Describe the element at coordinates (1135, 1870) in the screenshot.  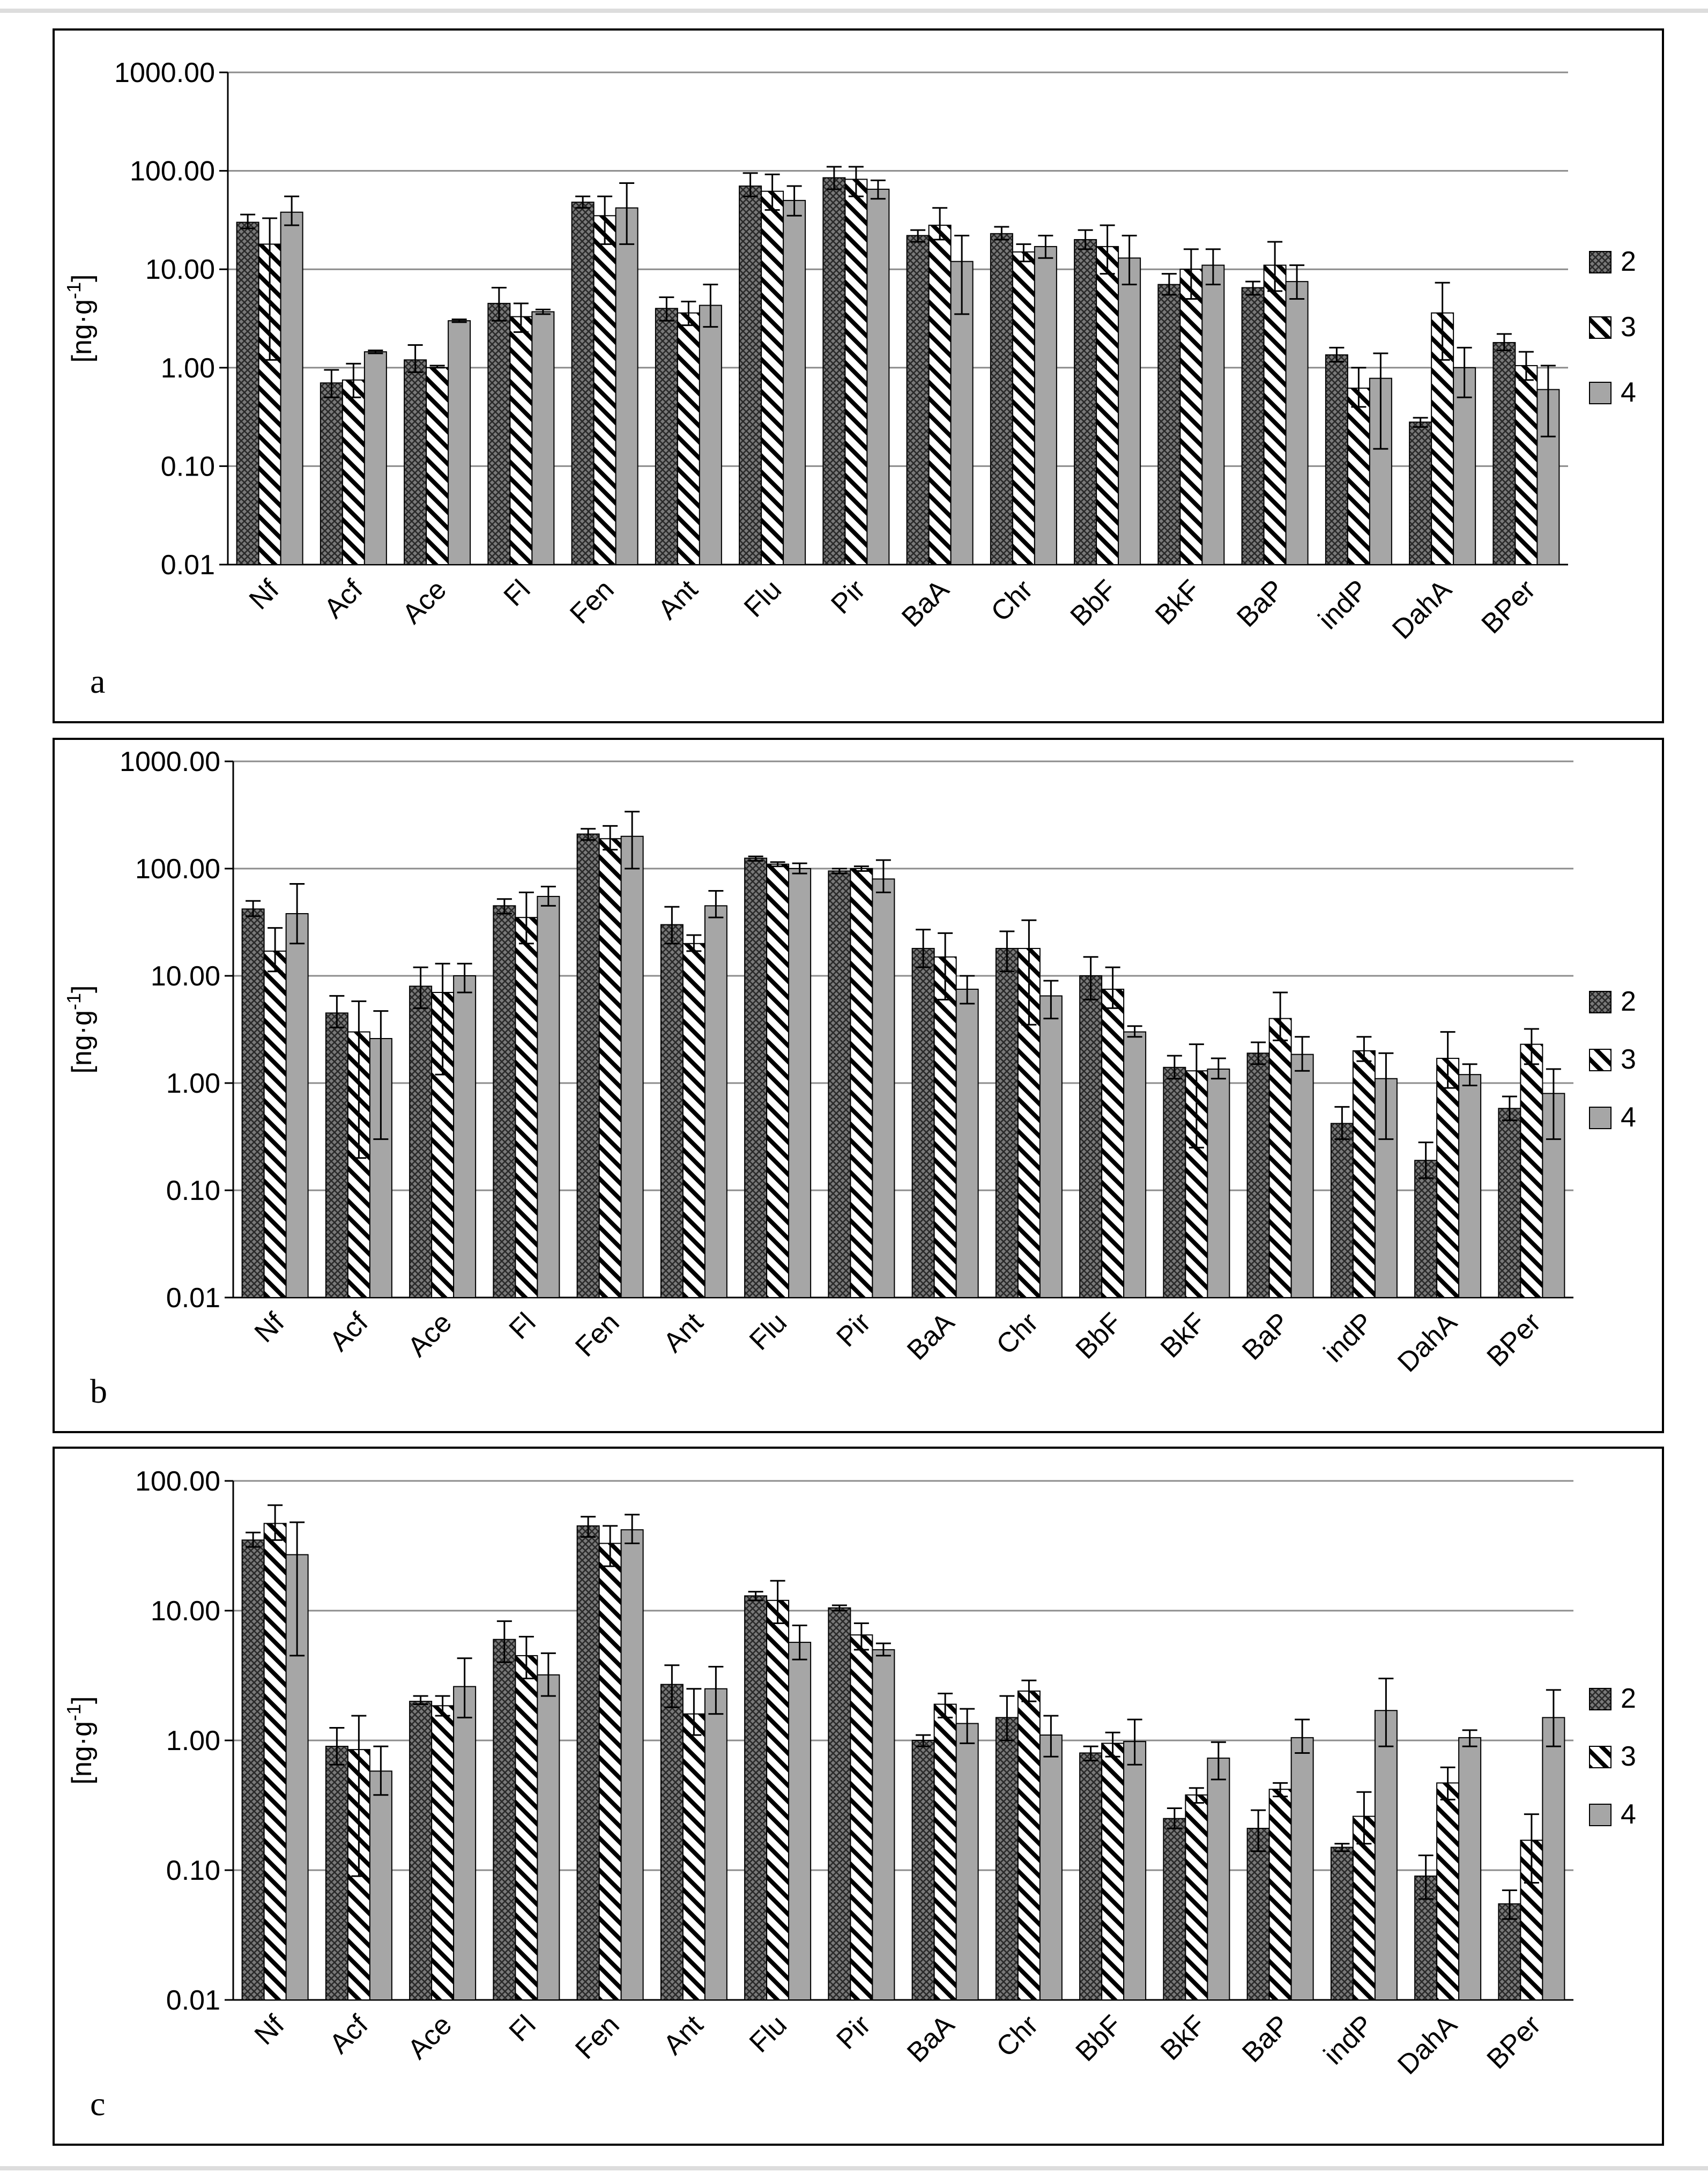
I see `bar-4-BbF` at that location.